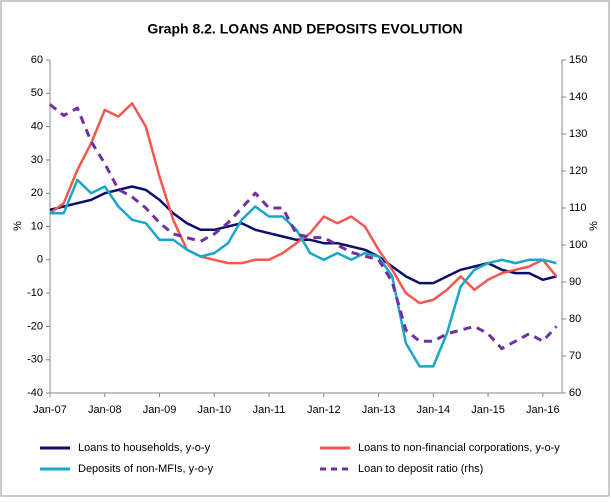  Describe the element at coordinates (578, 171) in the screenshot. I see `y2-tick-label: 120` at that location.